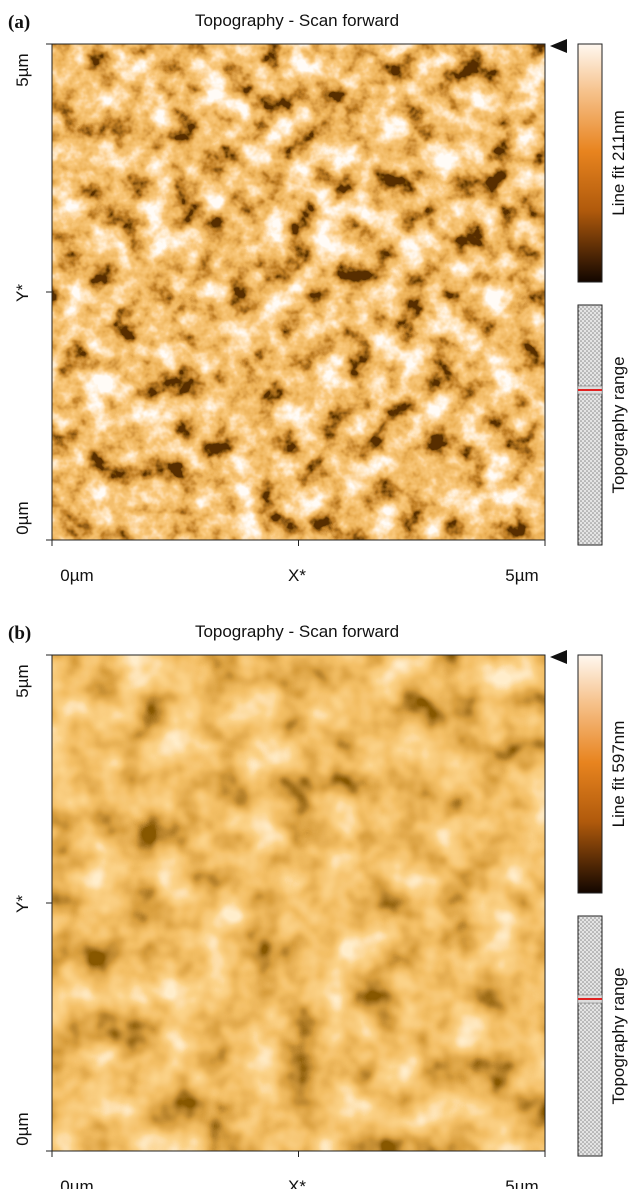 The width and height of the screenshot is (632, 1189). What do you see at coordinates (19, 633) in the screenshot?
I see `panel-label: (b)` at bounding box center [19, 633].